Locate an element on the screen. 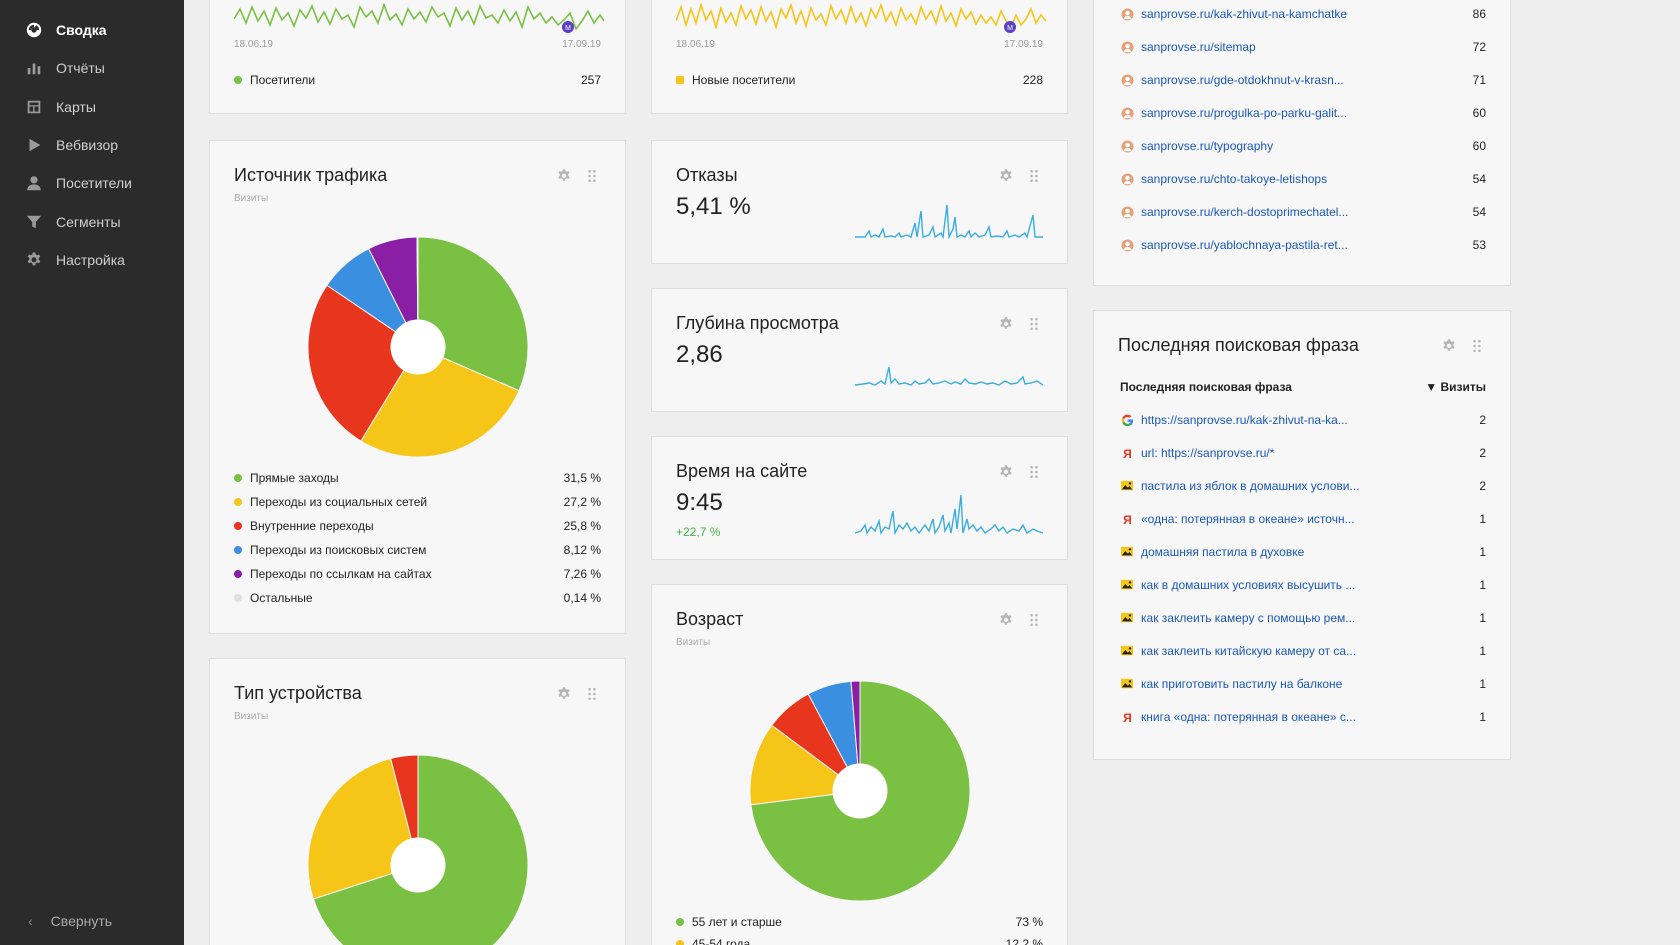 The image size is (1680, 945). sidebar-item-settings: Настройка is located at coordinates (92, 260).